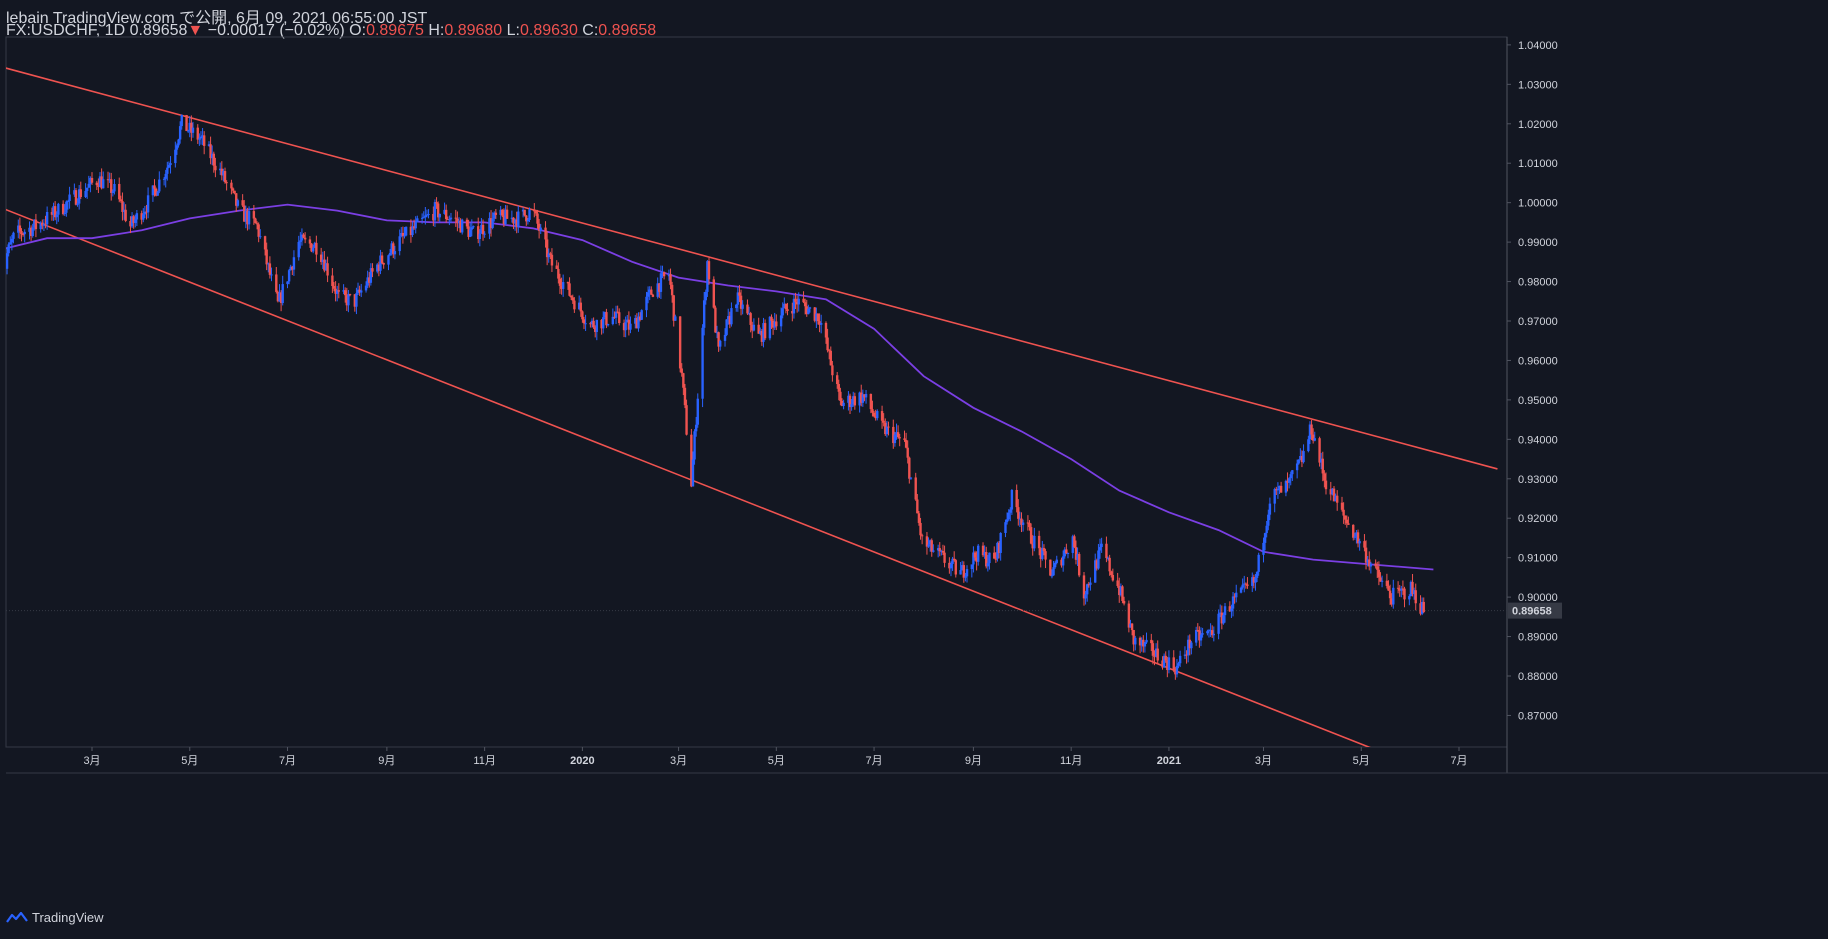 The height and width of the screenshot is (939, 1828). Describe the element at coordinates (1538, 440) in the screenshot. I see `price-tick-label: 0.94000` at that location.